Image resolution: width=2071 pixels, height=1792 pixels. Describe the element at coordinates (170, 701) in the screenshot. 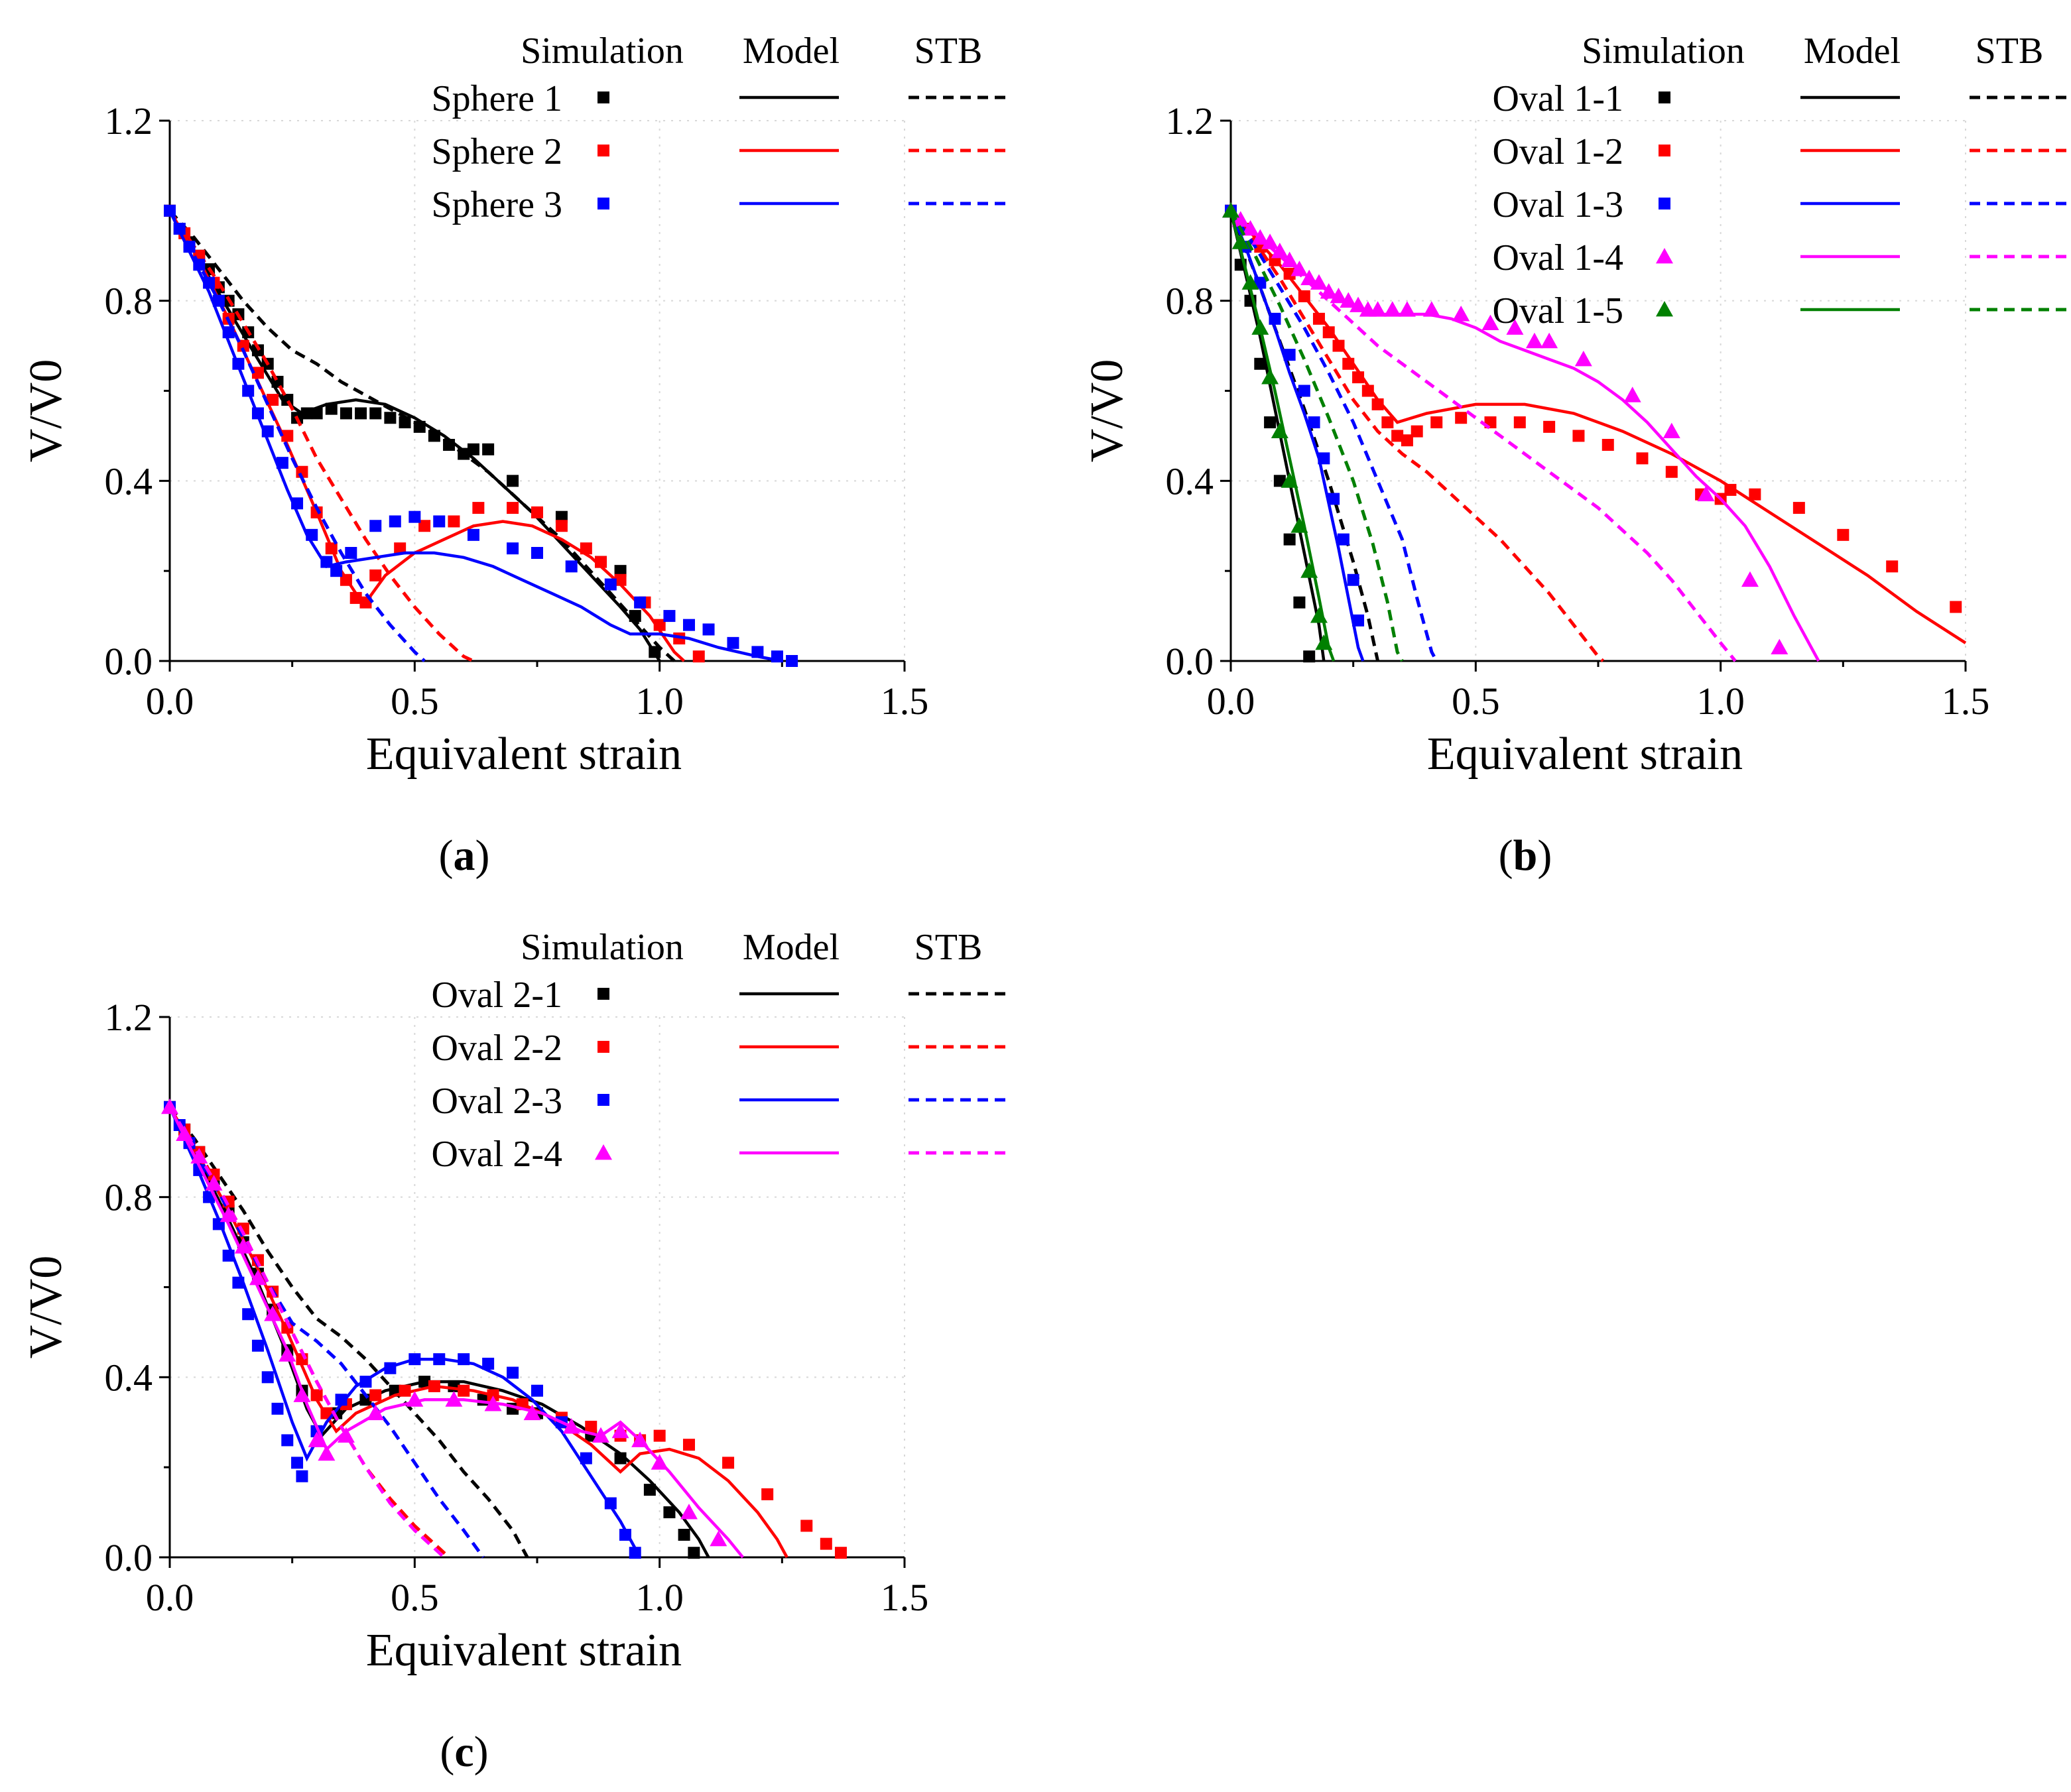

I see `x-tick-label: 0.0` at that location.